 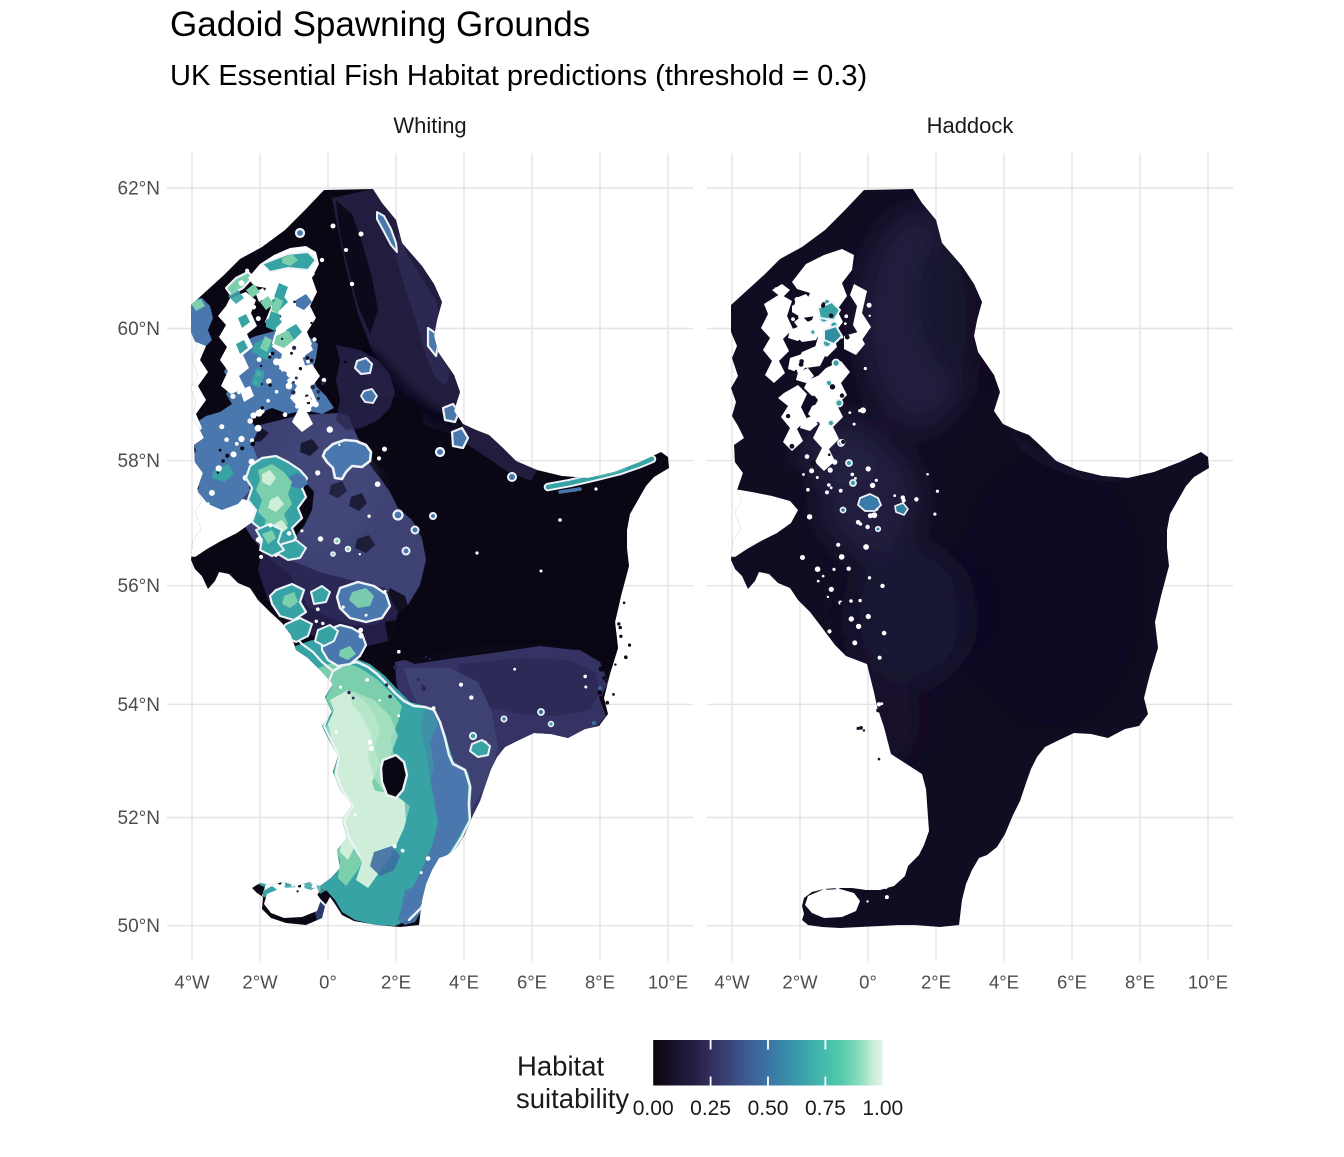 I want to click on svg-text: Habitat, so click(x=560, y=1066).